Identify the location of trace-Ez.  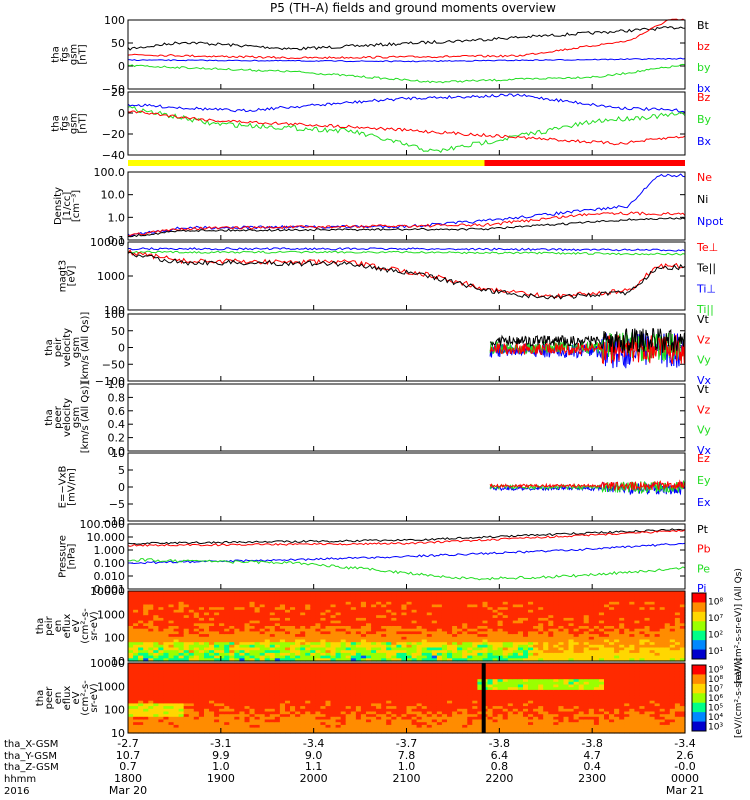
(587, 485).